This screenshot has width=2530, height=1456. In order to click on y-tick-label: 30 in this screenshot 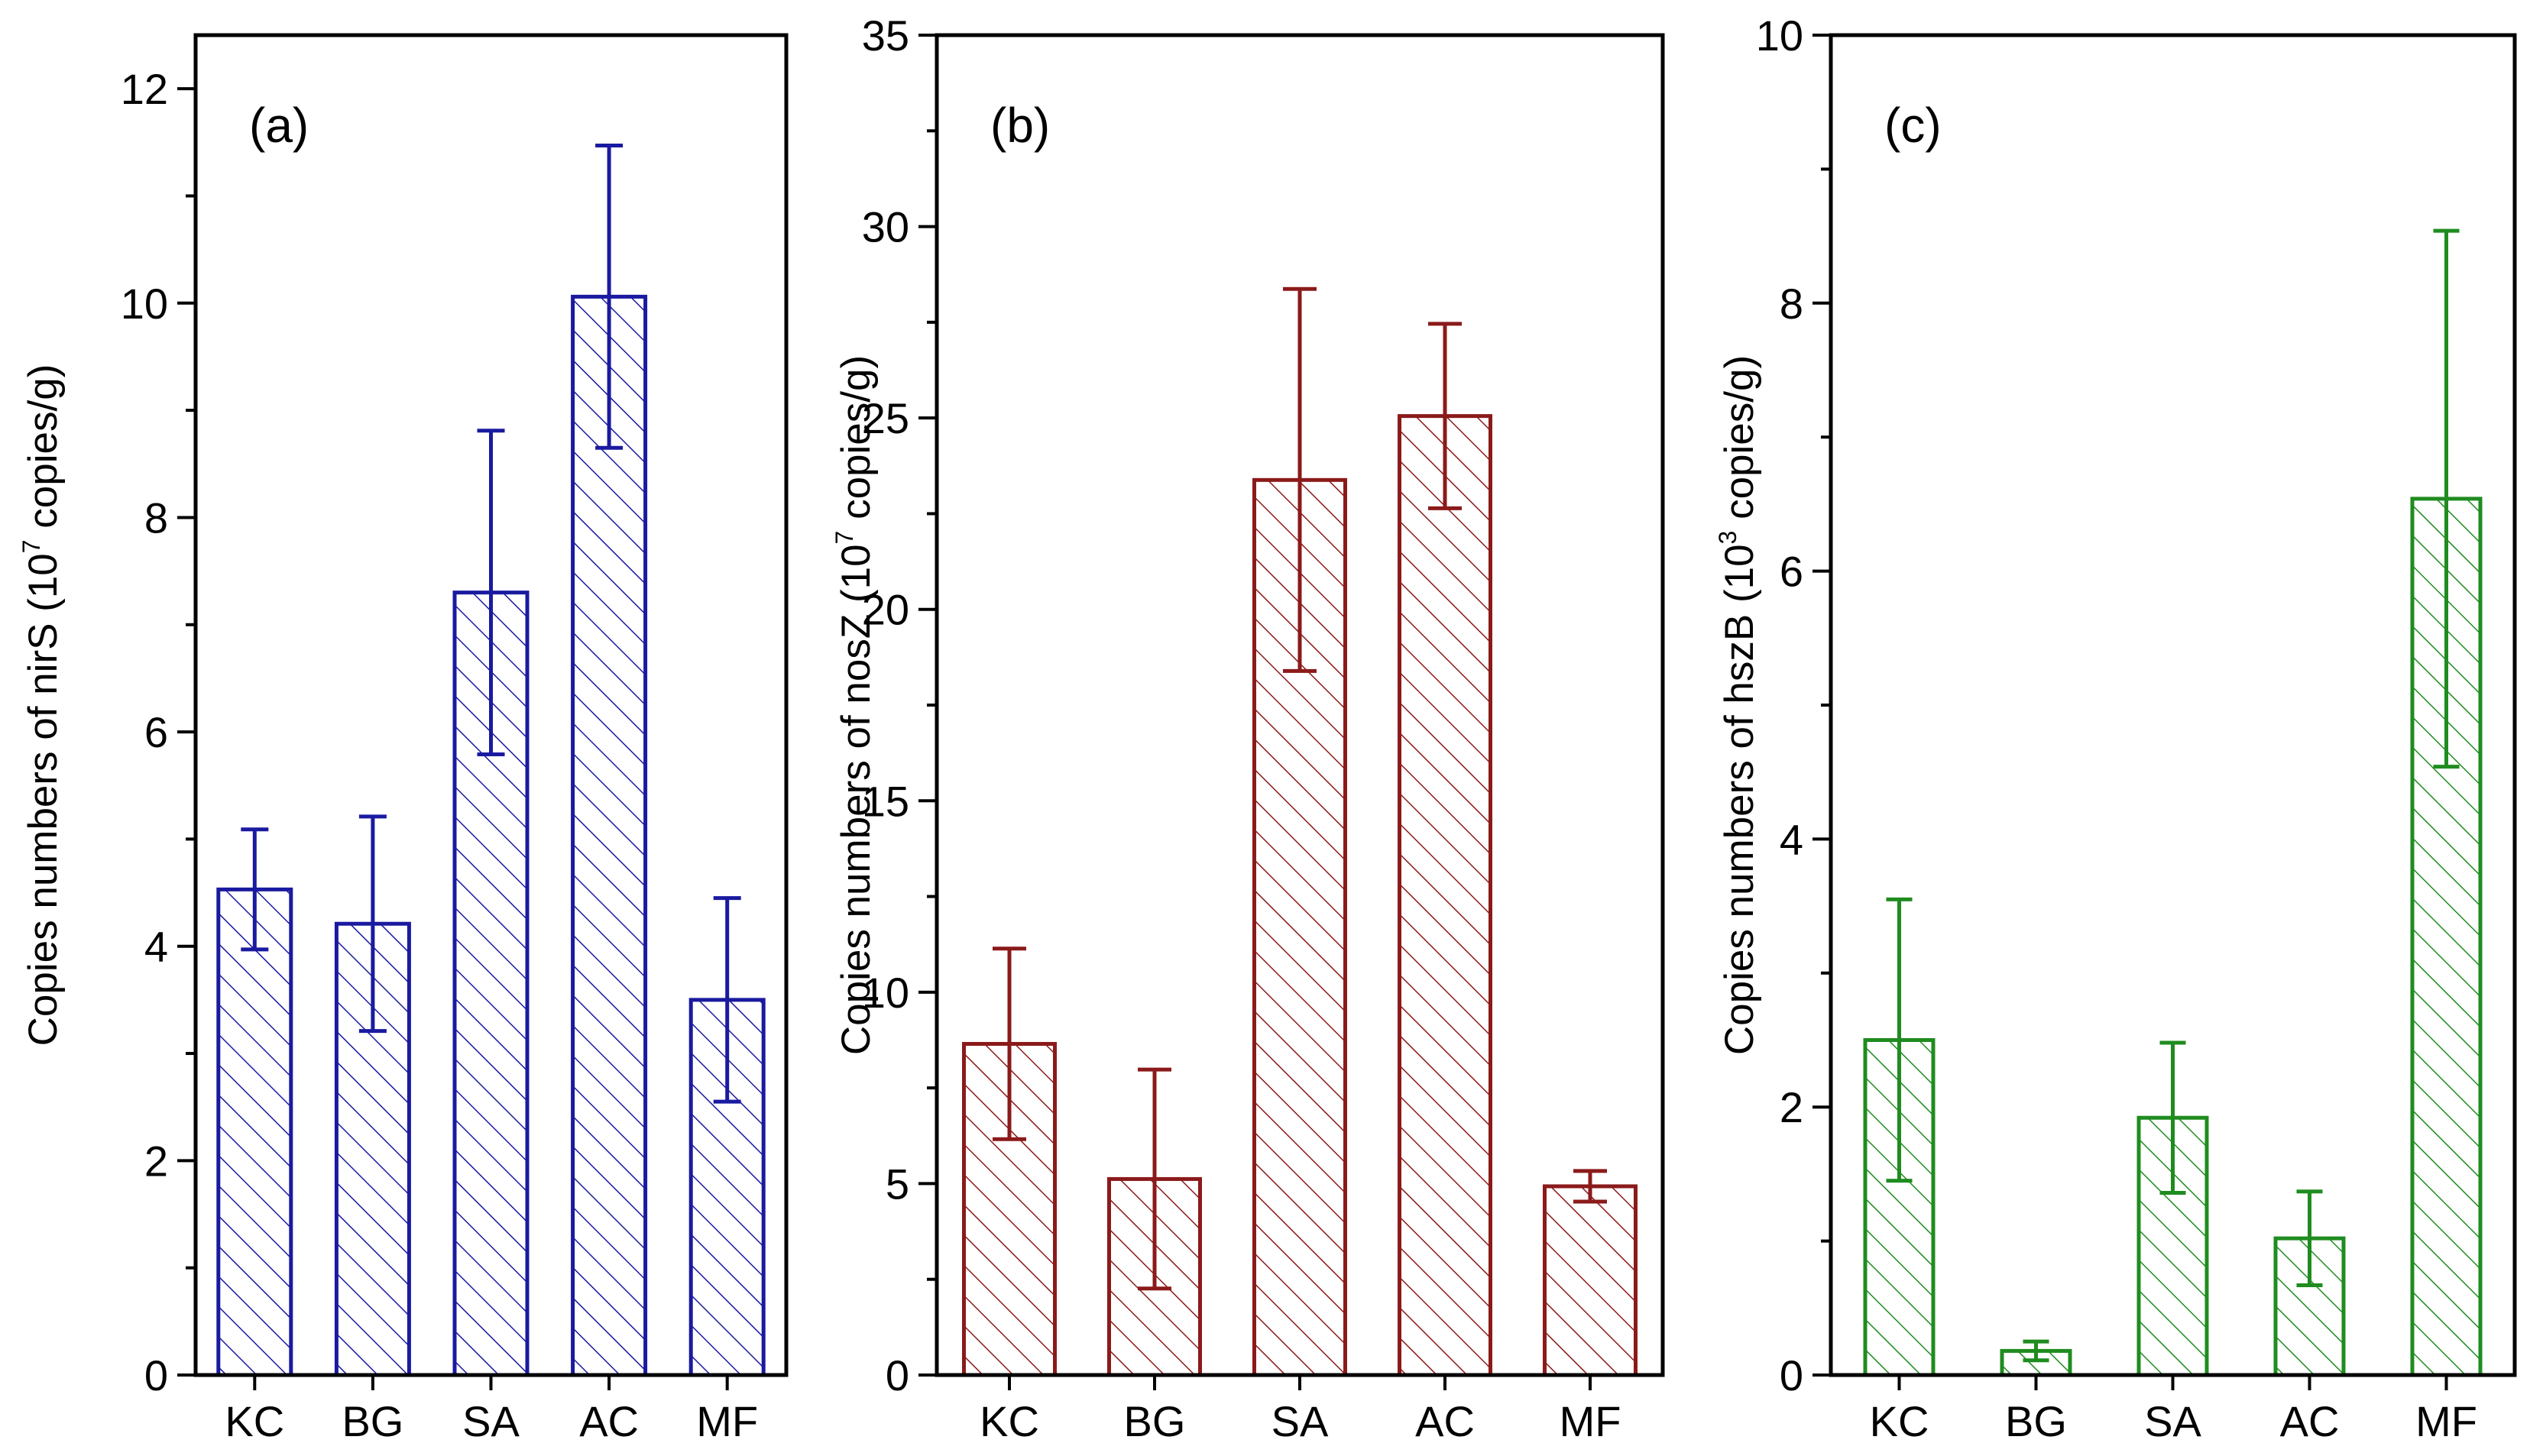, I will do `click(885, 227)`.